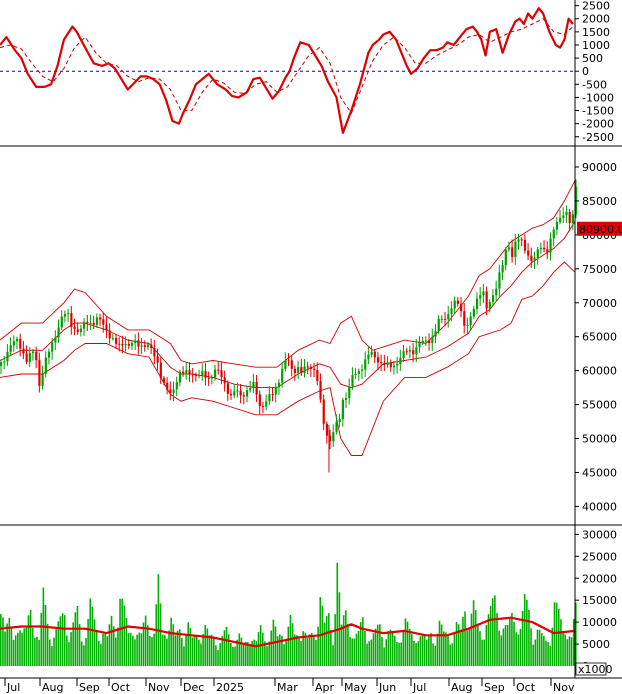 The width and height of the screenshot is (622, 694). What do you see at coordinates (89, 687) in the screenshot?
I see `month-label: Sep` at bounding box center [89, 687].